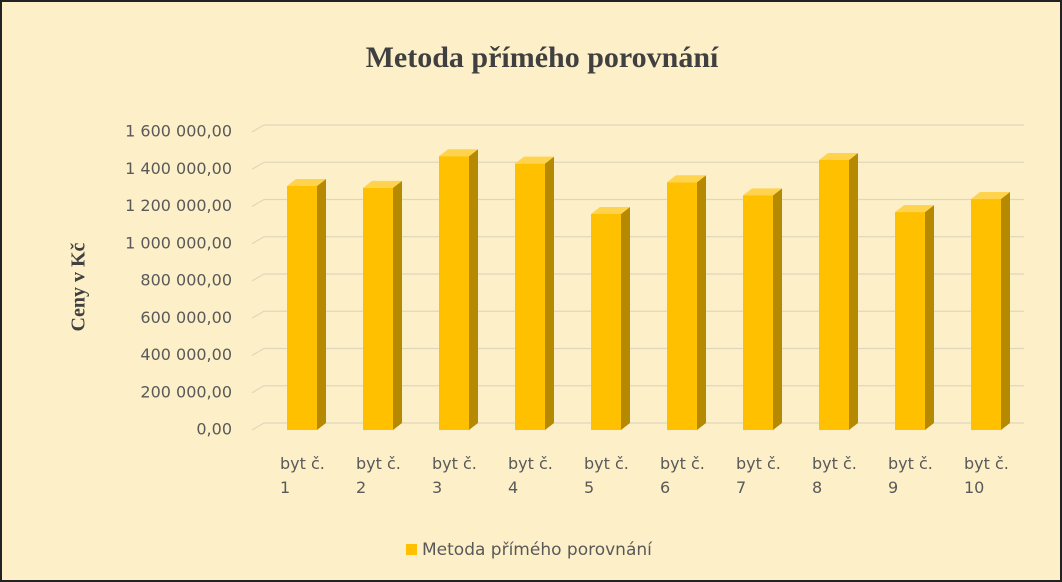 The width and height of the screenshot is (1062, 582). Describe the element at coordinates (910, 475) in the screenshot. I see `x-tick-label: byt č. 9` at that location.